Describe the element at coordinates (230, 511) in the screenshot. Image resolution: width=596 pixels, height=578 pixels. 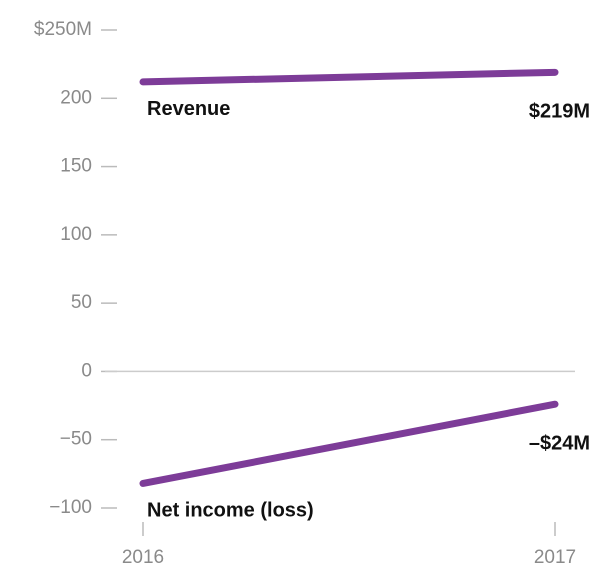
I see `series-label: Net income (loss)` at that location.